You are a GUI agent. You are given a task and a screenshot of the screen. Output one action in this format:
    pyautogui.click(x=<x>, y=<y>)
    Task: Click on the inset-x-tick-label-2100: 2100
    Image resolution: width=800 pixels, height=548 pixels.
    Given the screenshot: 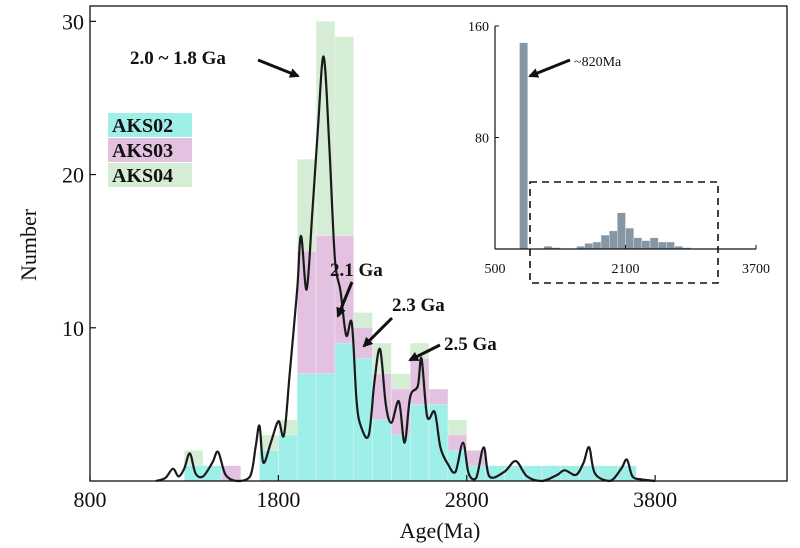 What is the action you would take?
    pyautogui.click(x=626, y=269)
    